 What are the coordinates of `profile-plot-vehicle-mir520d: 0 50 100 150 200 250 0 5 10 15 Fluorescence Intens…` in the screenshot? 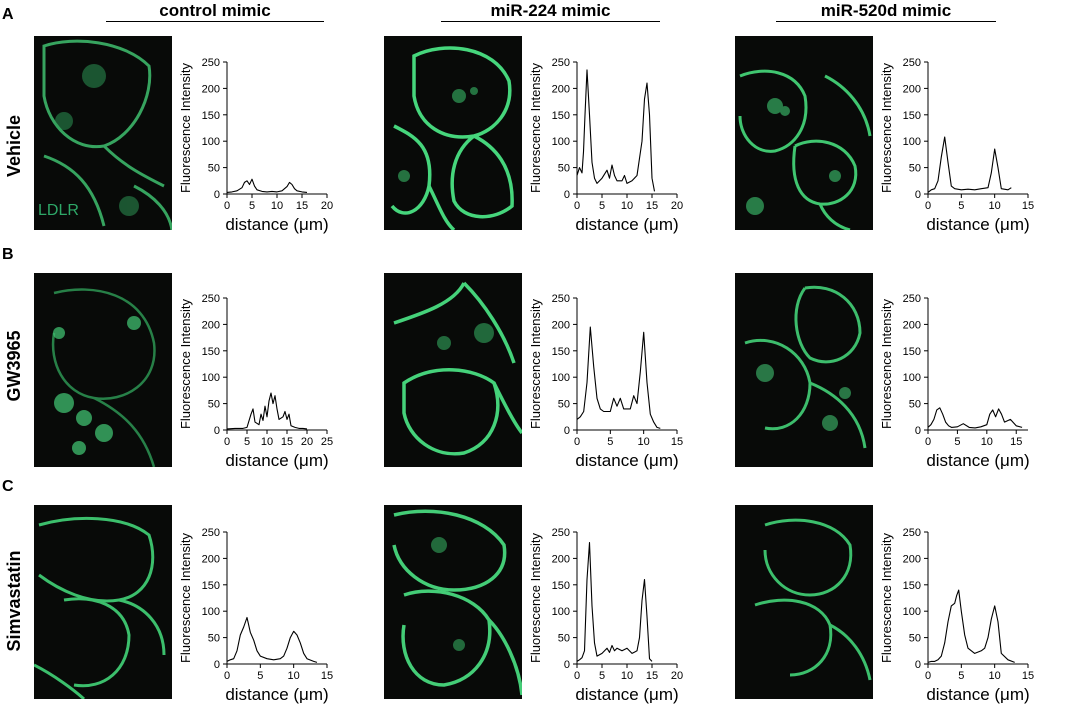 It's located at (963, 144).